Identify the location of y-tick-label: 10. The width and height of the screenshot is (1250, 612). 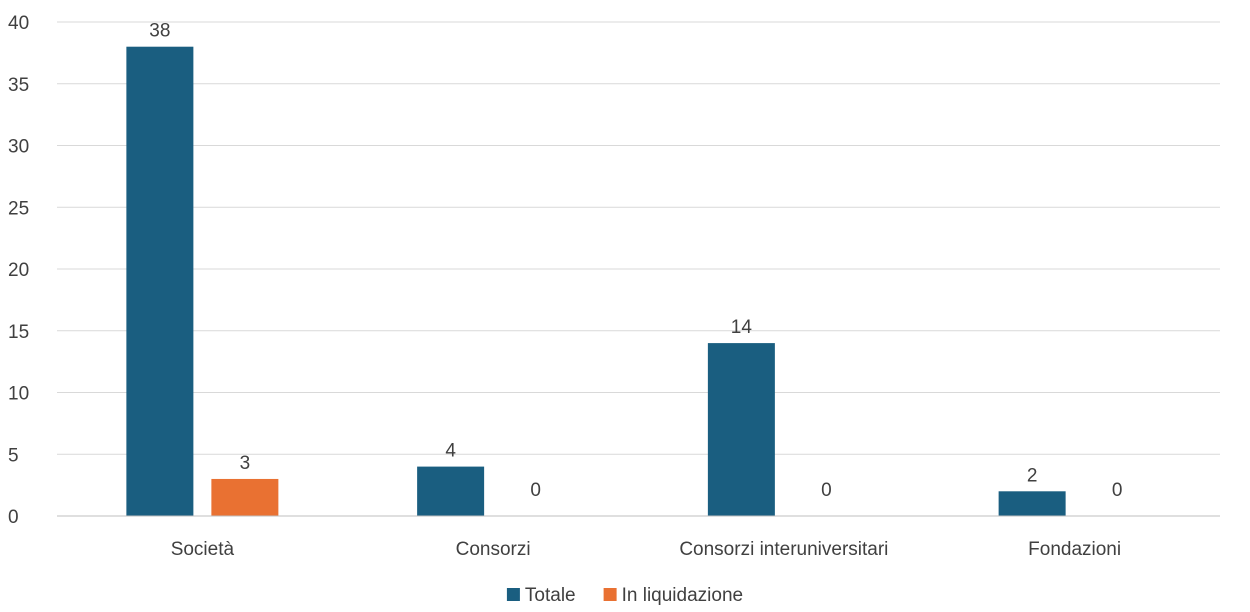
(18, 394).